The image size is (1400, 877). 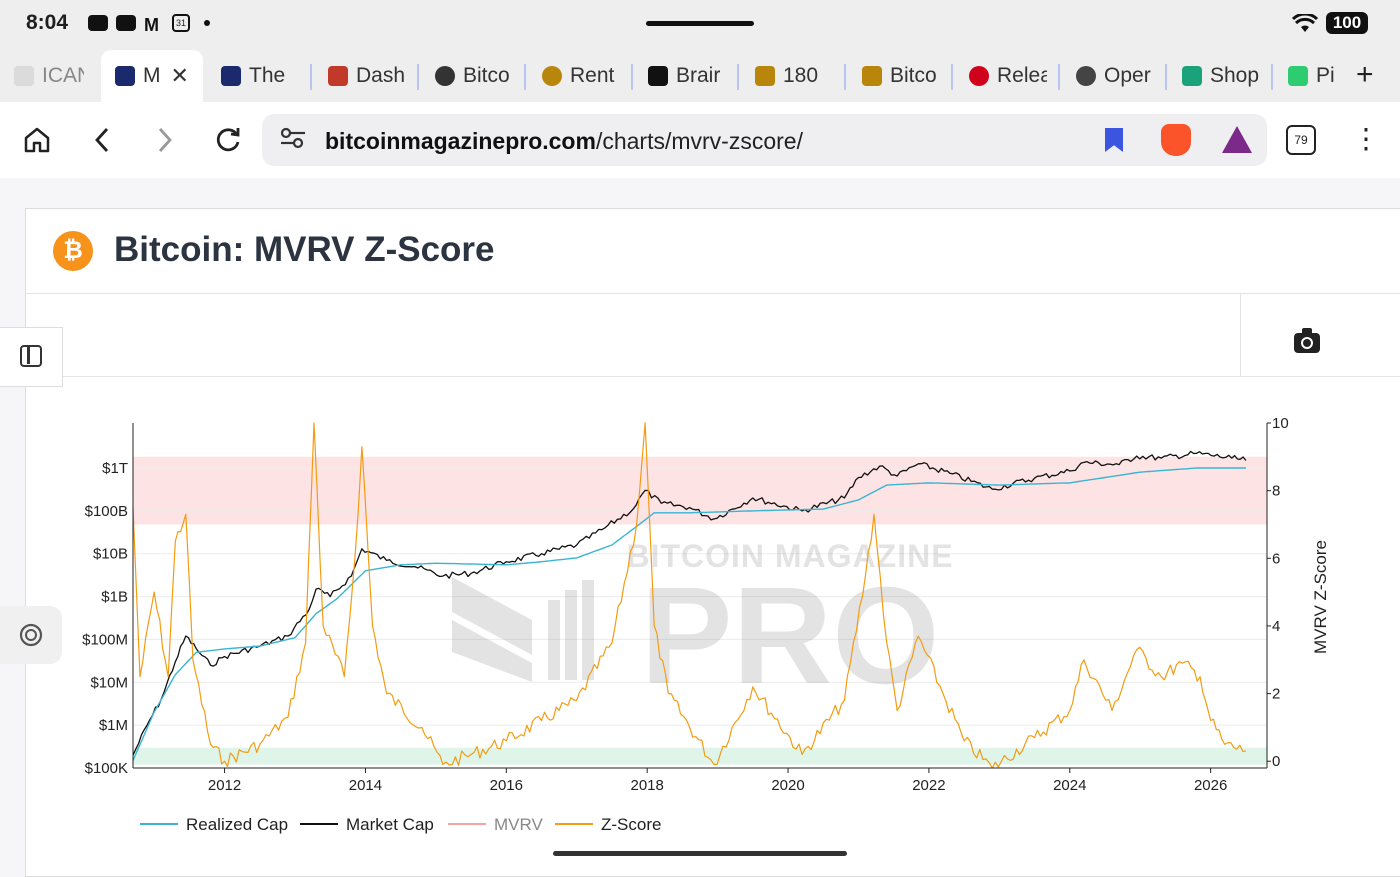 I want to click on tab-7: 180, so click(x=794, y=76).